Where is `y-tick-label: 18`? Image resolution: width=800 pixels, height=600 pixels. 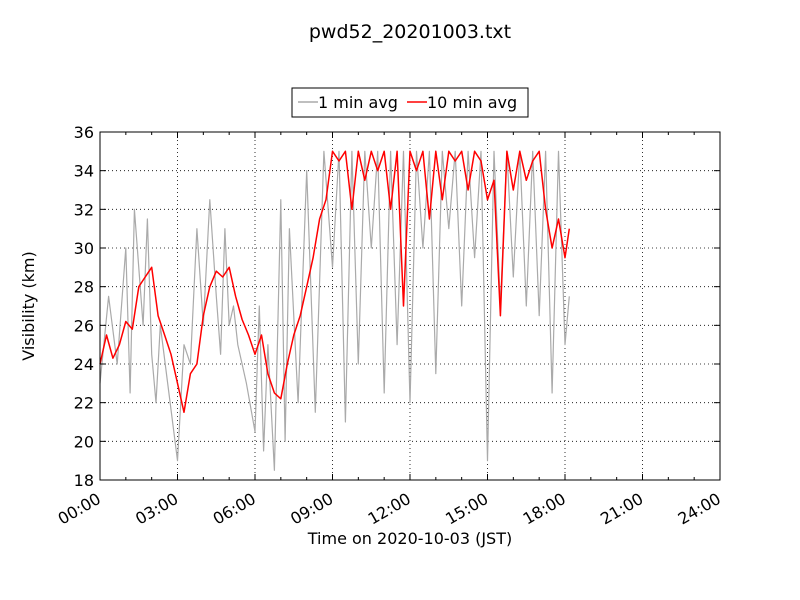 y-tick-label: 18 is located at coordinates (84, 480).